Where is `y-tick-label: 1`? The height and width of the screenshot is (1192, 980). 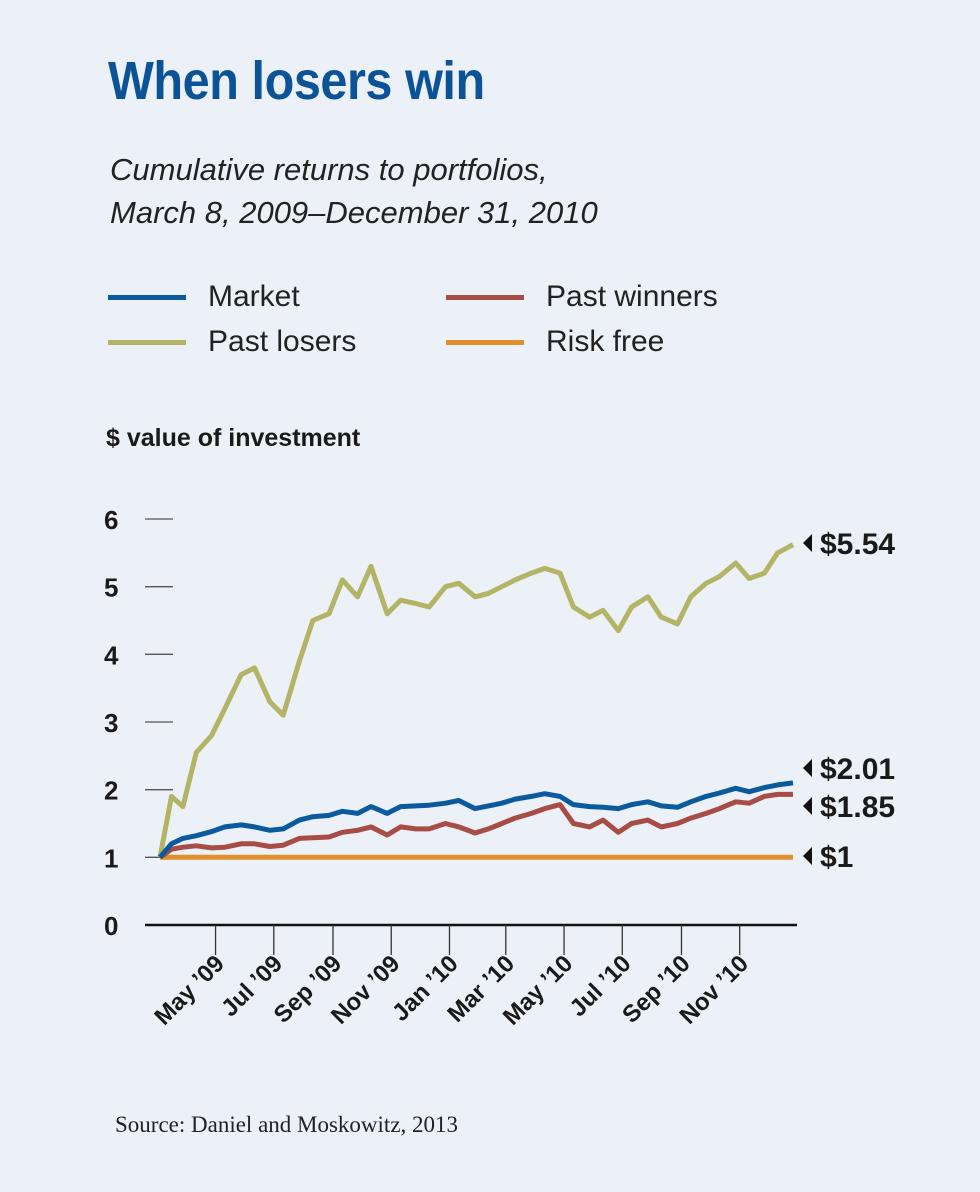
y-tick-label: 1 is located at coordinates (111, 858).